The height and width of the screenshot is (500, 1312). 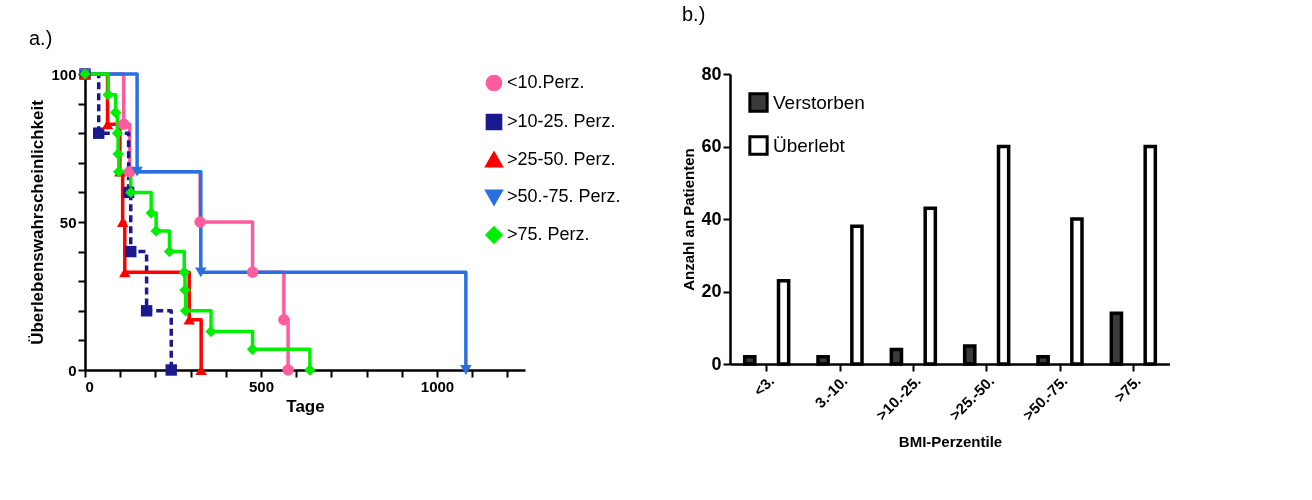 What do you see at coordinates (950, 442) in the screenshot?
I see `x-axis-title: BMI-Perzentile` at bounding box center [950, 442].